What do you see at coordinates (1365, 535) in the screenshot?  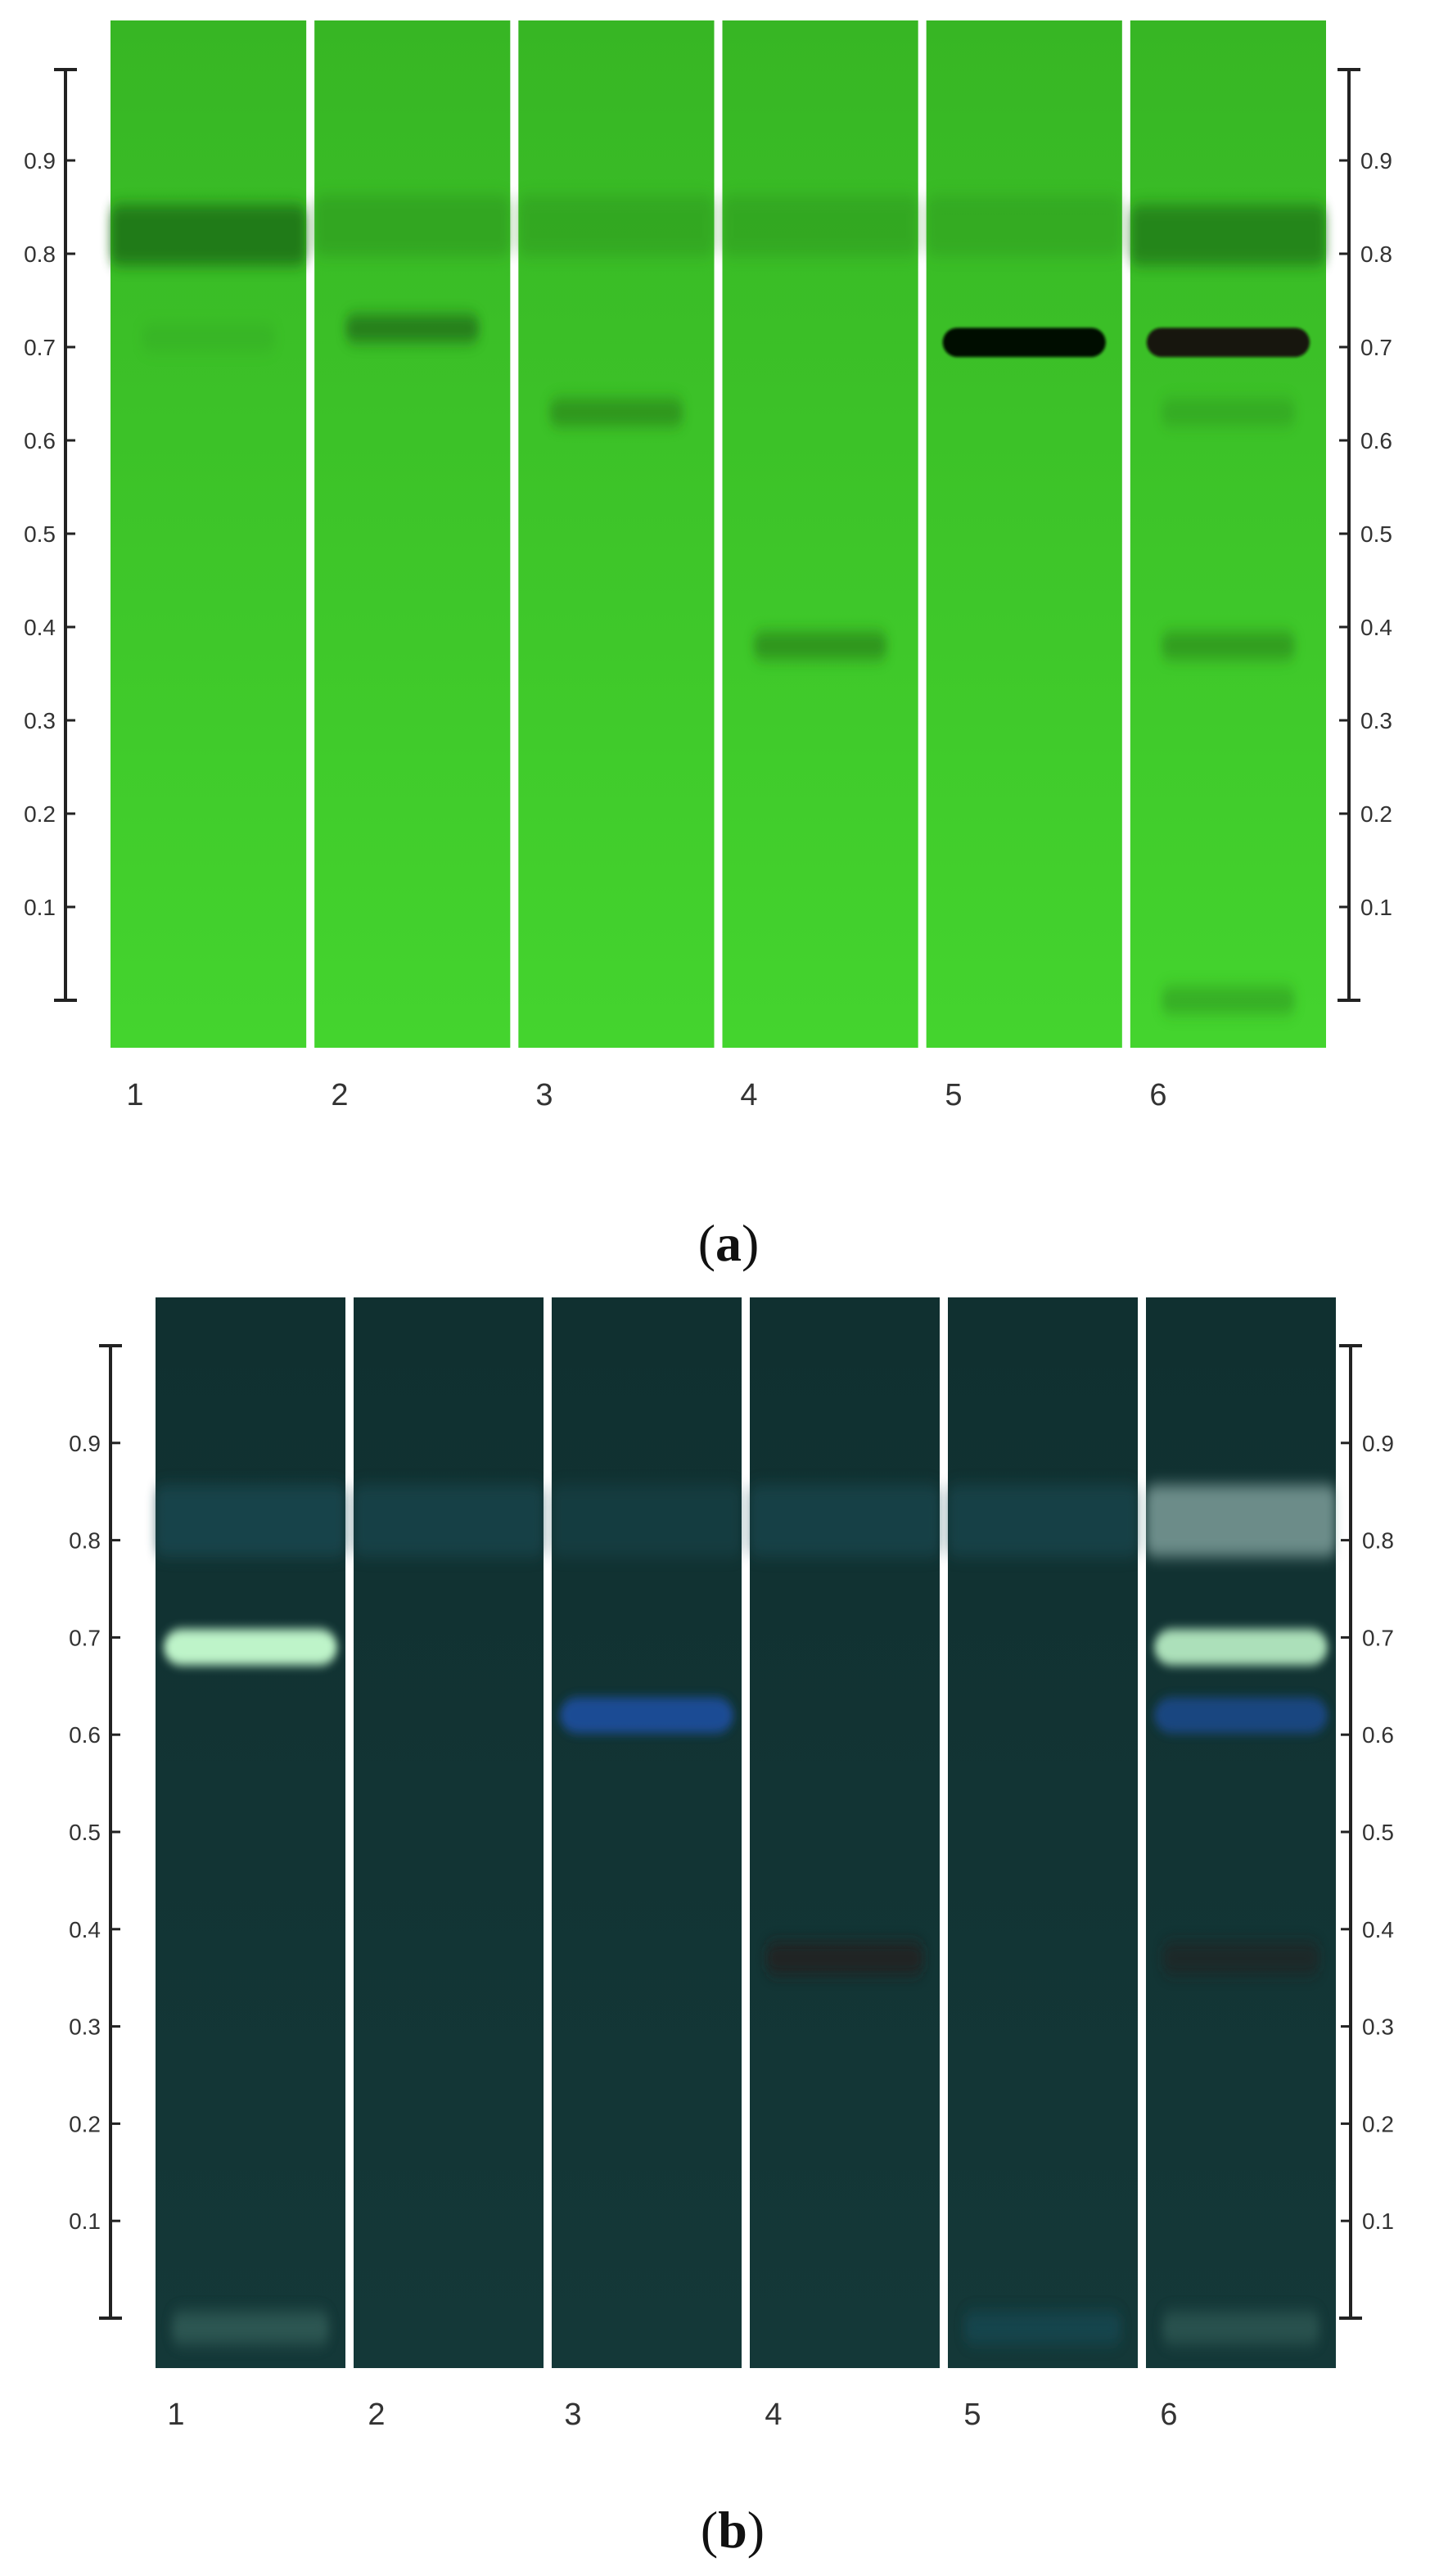 I see `panel-a-right-scale: 0.1 0.2 0.3 0.4 0.5 0.6 0.7 0.8 0.9` at bounding box center [1365, 535].